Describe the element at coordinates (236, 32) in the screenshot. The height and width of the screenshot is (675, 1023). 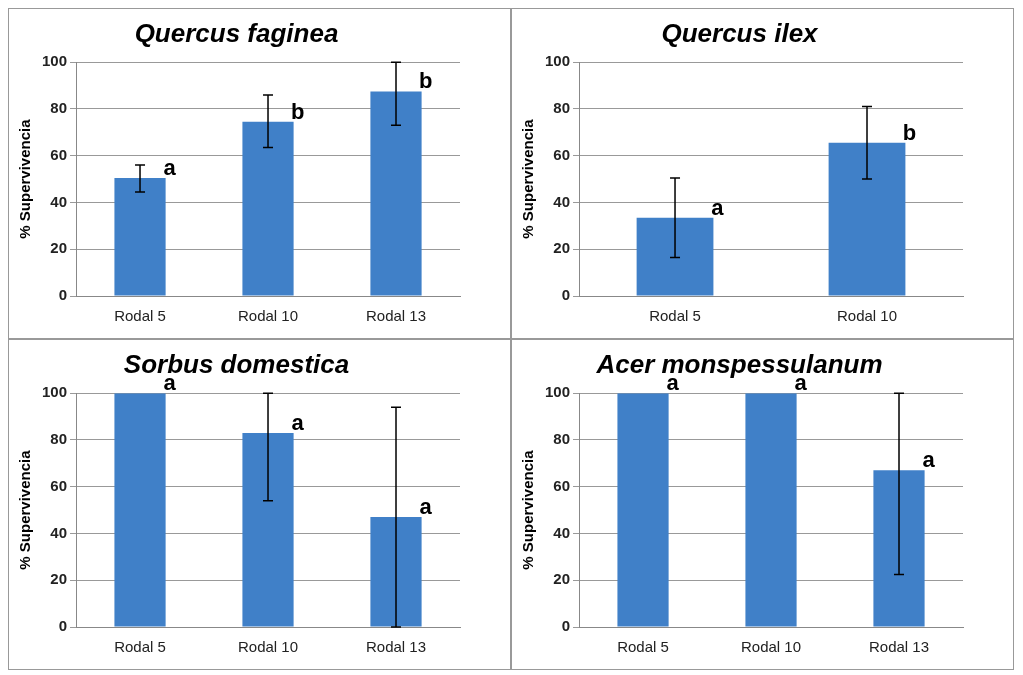
I see `chart-title: Quercus faginea` at that location.